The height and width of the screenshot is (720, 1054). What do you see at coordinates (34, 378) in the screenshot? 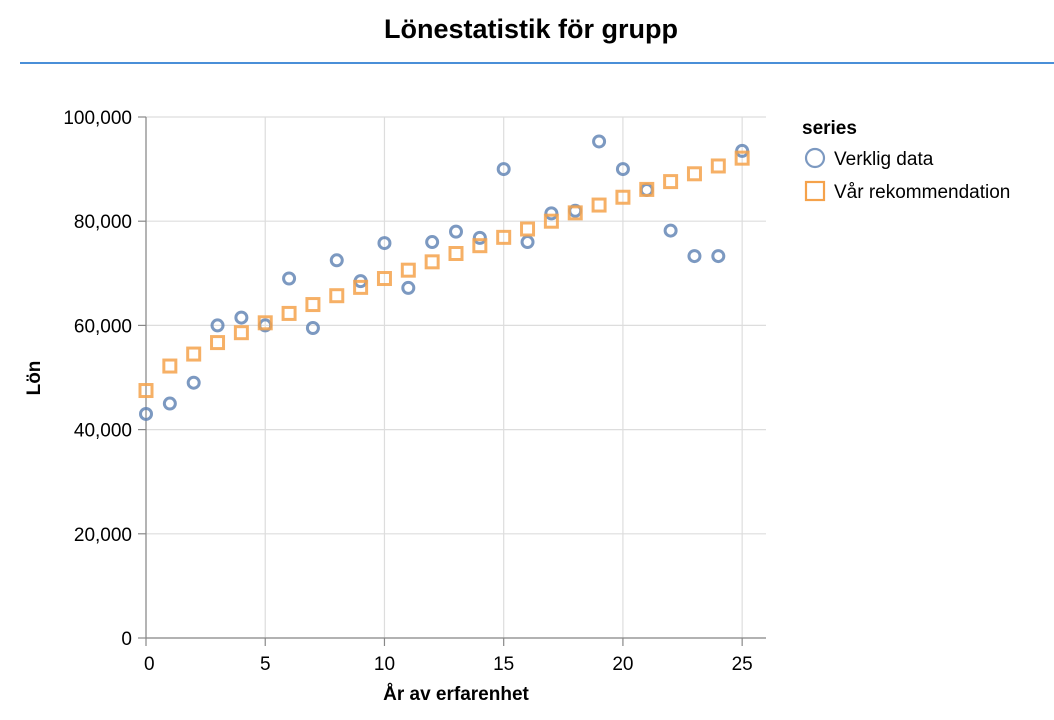
I see `y-axis-title: Lön` at bounding box center [34, 378].